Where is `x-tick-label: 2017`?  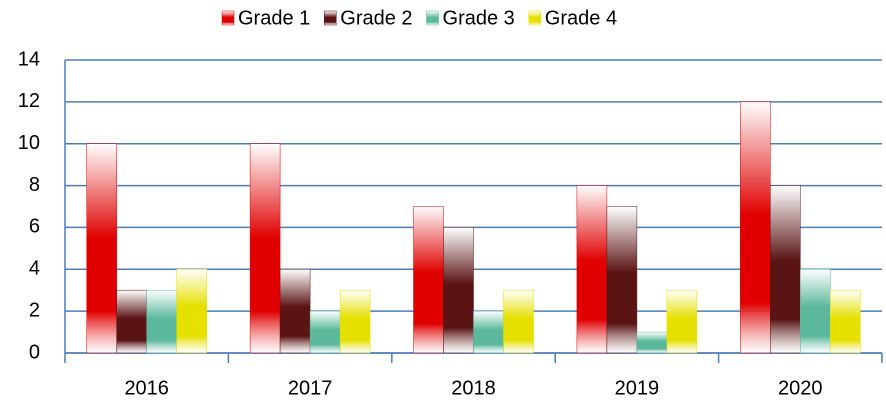
x-tick-label: 2017 is located at coordinates (310, 388).